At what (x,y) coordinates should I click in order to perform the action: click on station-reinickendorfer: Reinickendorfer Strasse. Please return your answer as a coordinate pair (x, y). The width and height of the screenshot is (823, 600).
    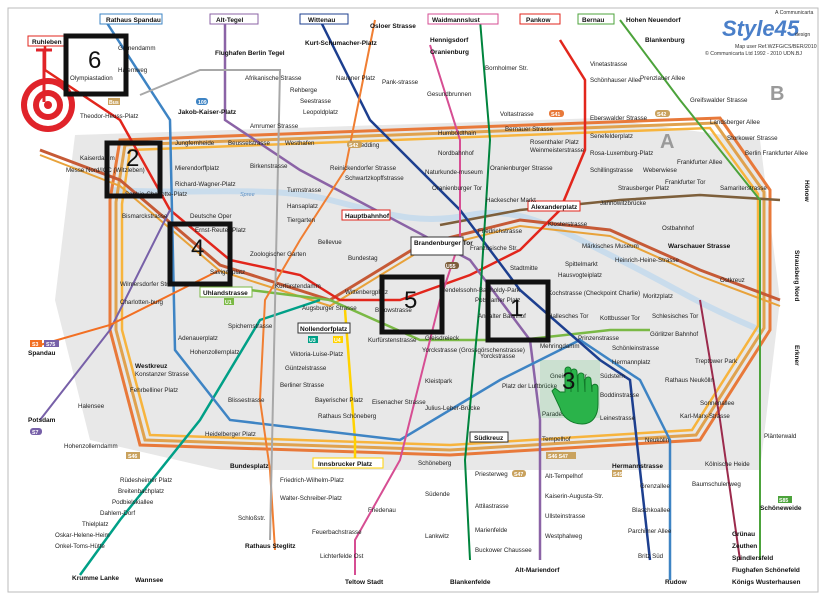
    Looking at the image, I should click on (363, 168).